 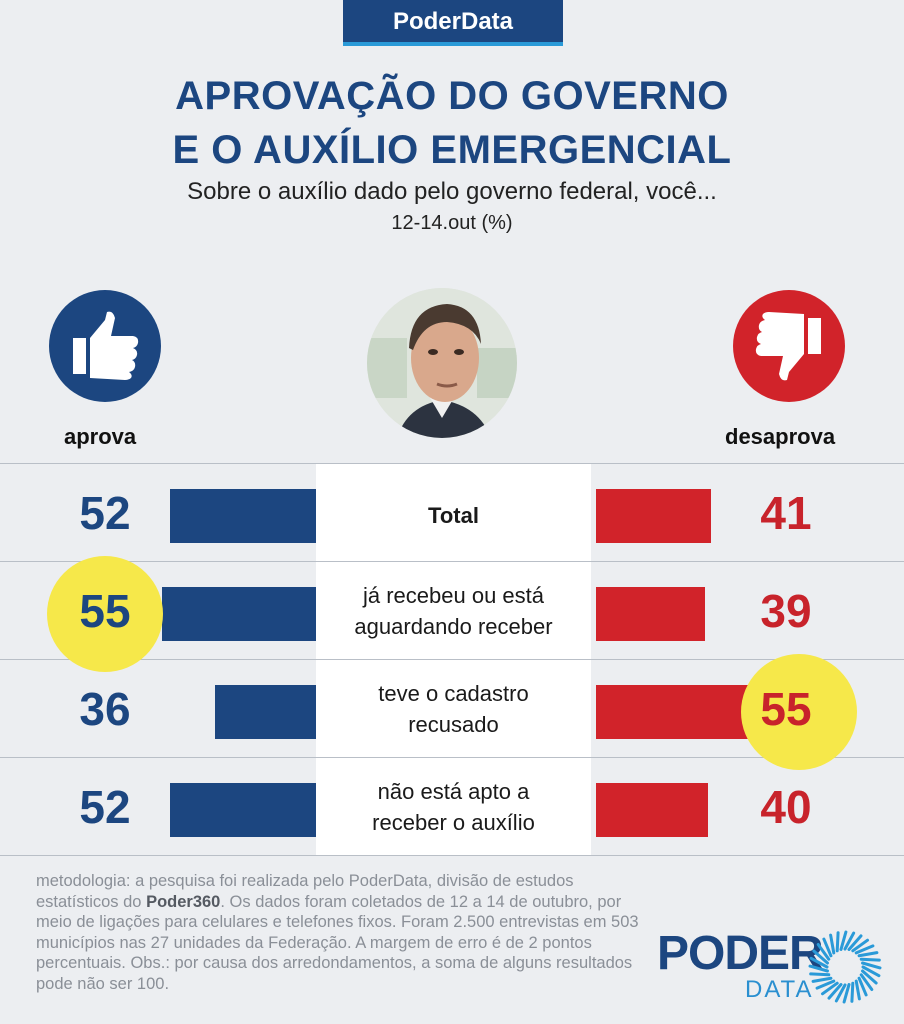 What do you see at coordinates (105, 611) in the screenshot?
I see `approve-value-label: 55` at bounding box center [105, 611].